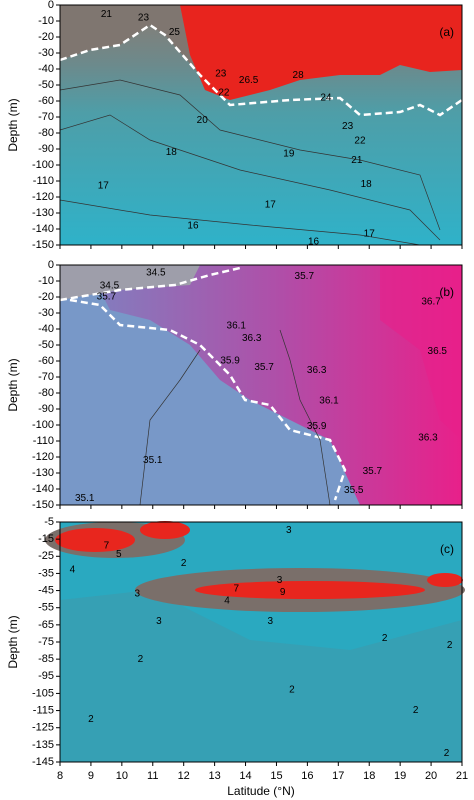 This screenshot has width=474, height=800. Describe the element at coordinates (60, 776) in the screenshot. I see `x-tick-label: 8` at that location.